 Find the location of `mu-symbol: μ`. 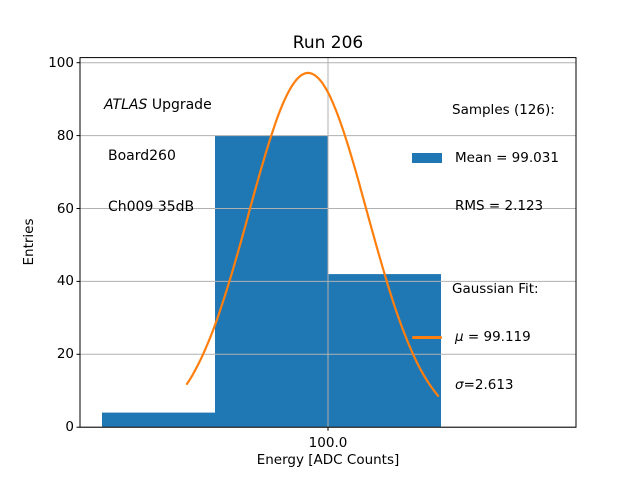

mu-symbol: μ is located at coordinates (459, 337).